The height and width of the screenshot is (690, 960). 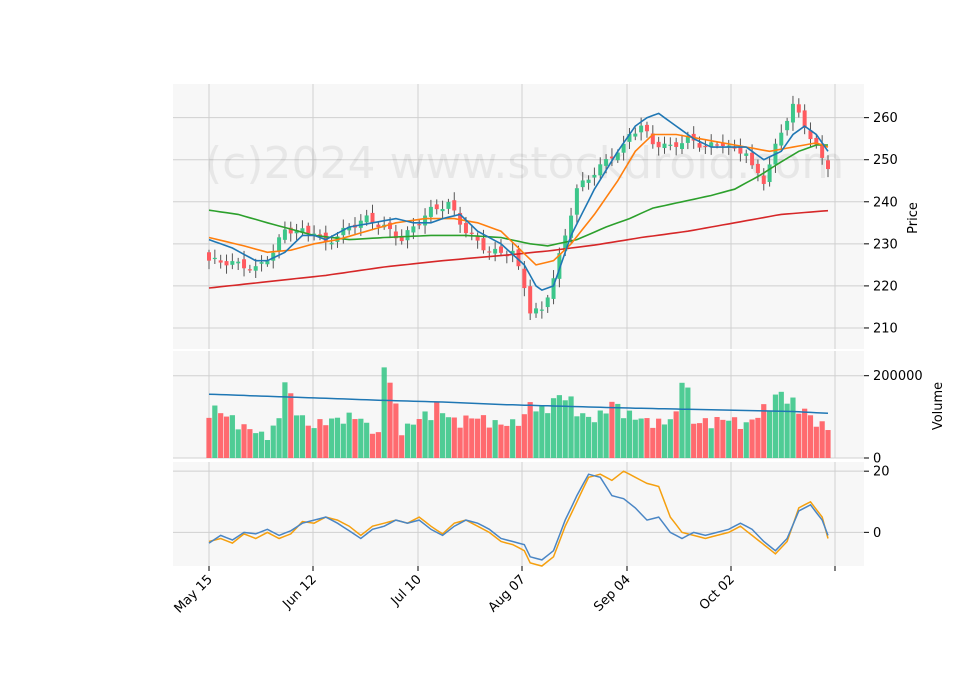 What do you see at coordinates (507, 593) in the screenshot?
I see `x-tick-label: Aug 07` at bounding box center [507, 593].